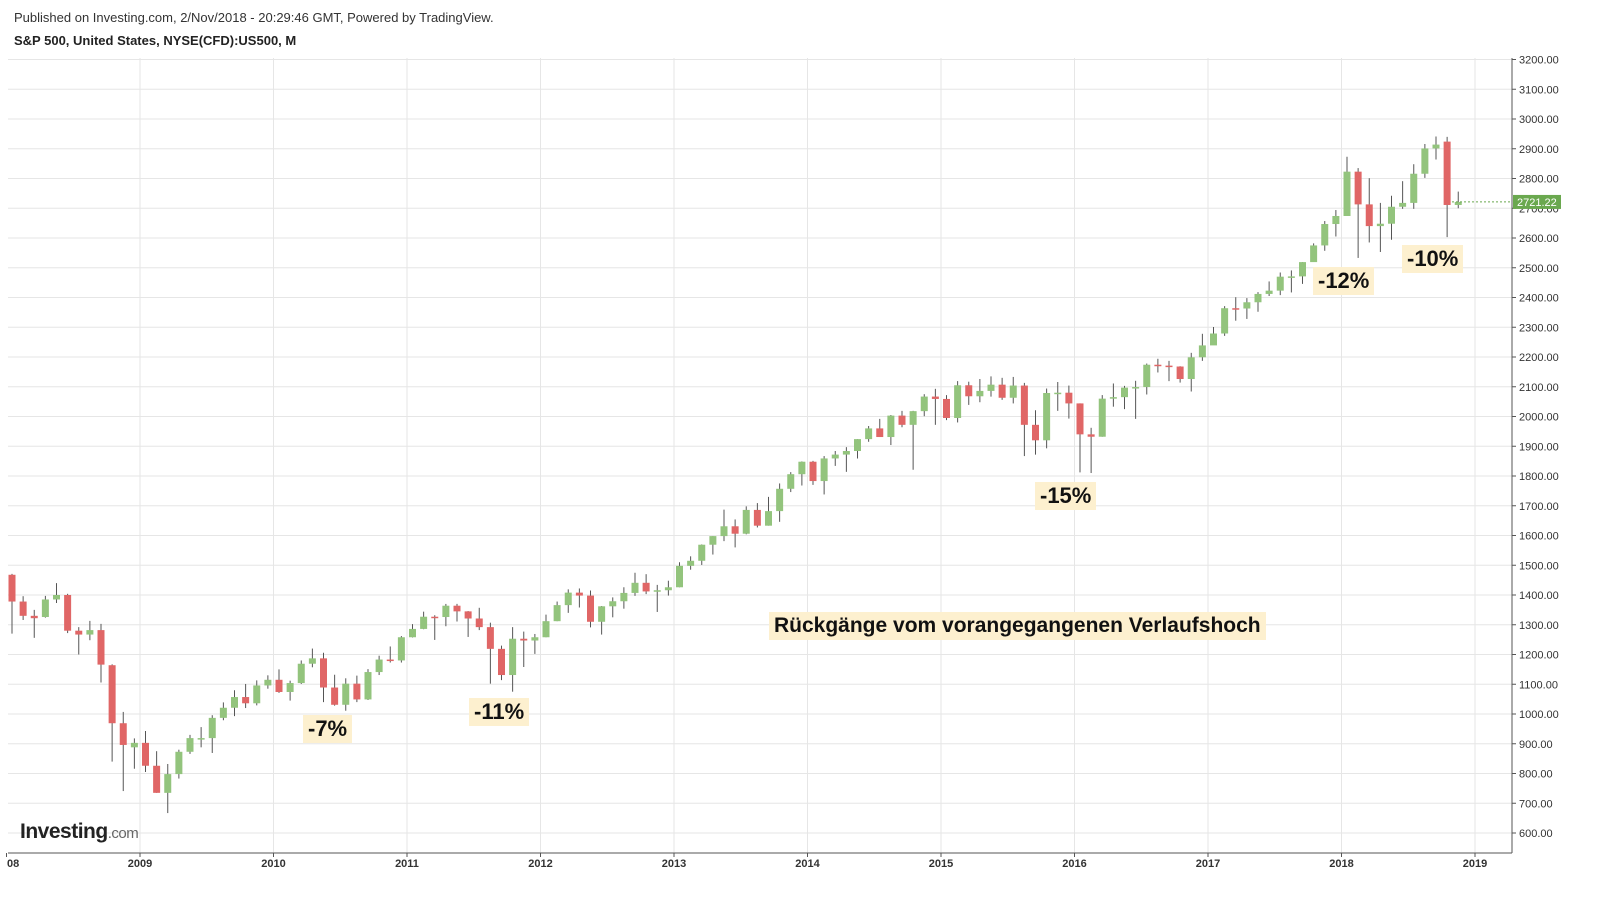 This screenshot has width=1614, height=903. I want to click on x-tick-label: 2012, so click(540, 864).